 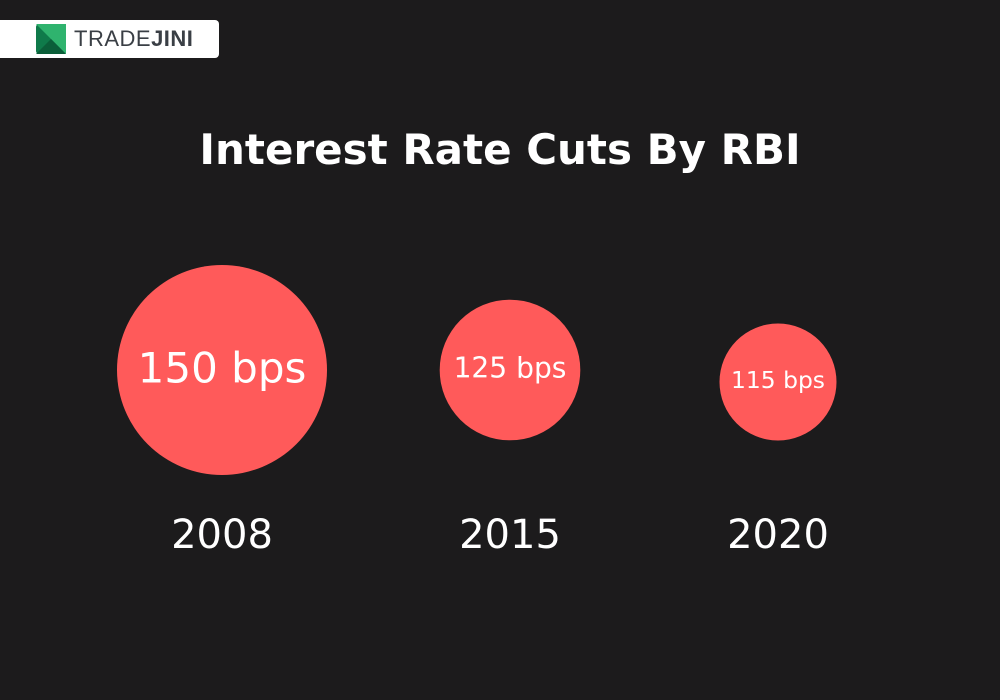 I want to click on brand-logo: TRADEJINI, so click(x=109, y=39).